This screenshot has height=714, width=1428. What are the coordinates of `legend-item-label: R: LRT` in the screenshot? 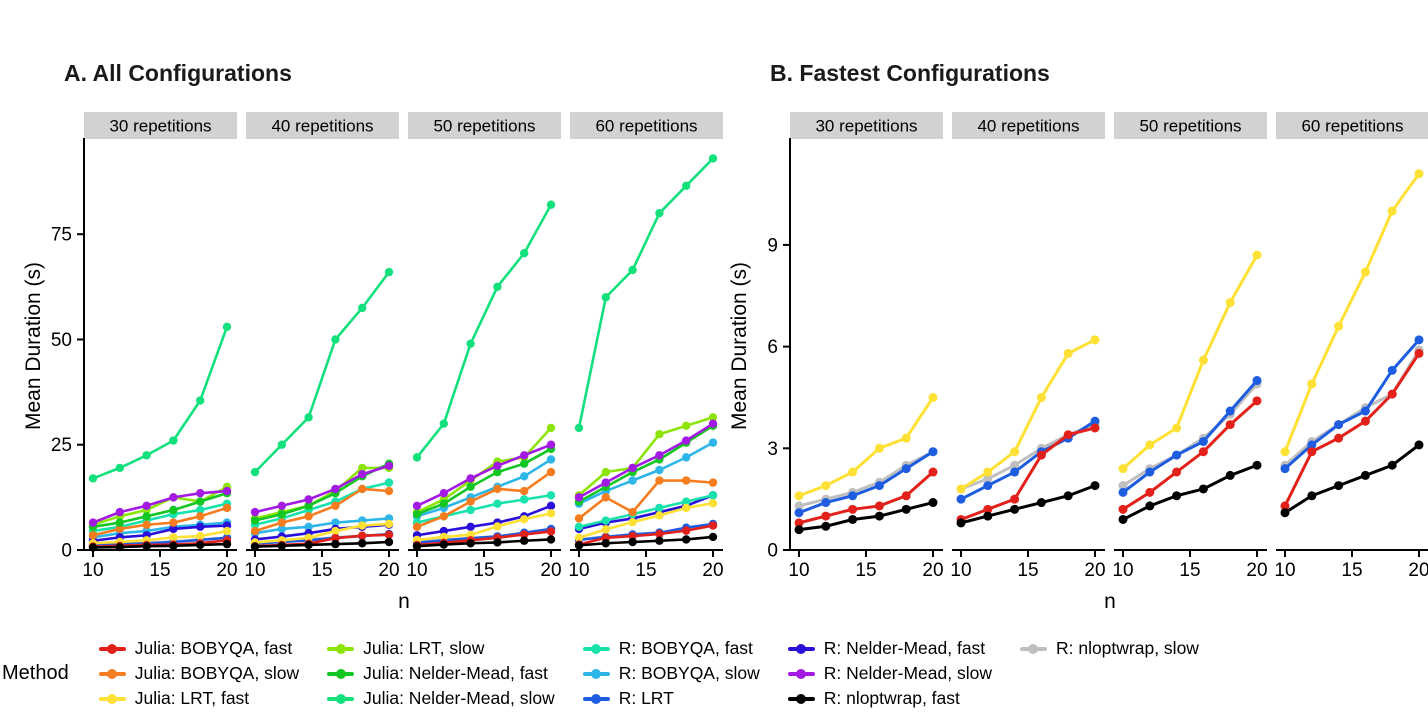 It's located at (646, 698).